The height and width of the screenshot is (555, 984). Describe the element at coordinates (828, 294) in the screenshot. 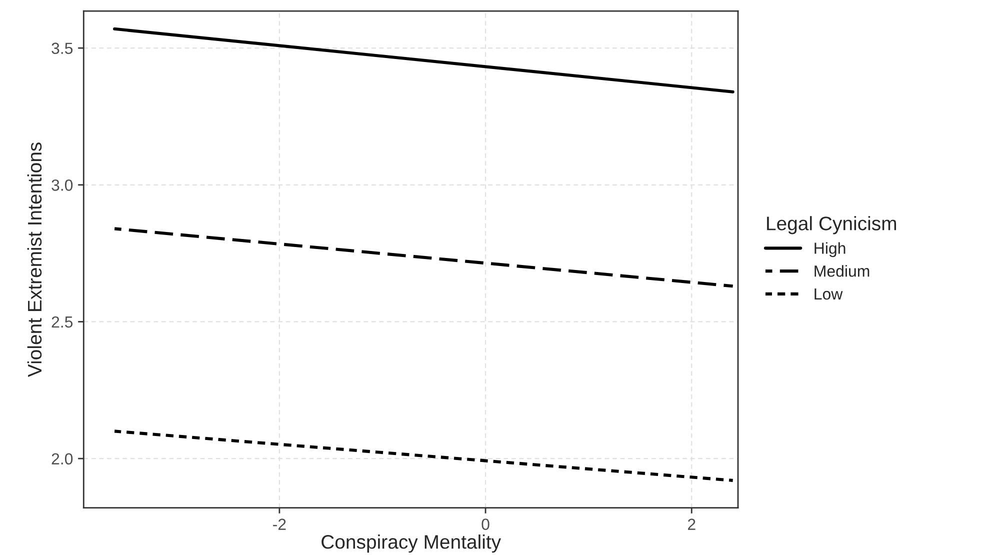

I see `legend-label: Low` at that location.